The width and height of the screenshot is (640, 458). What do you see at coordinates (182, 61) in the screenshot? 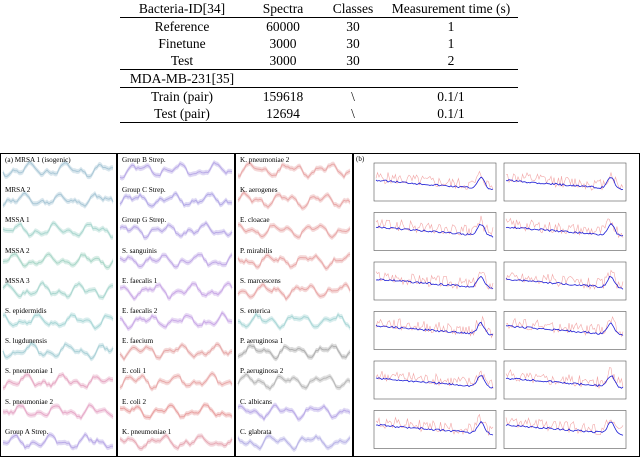
I see `table-cell: Test` at bounding box center [182, 61].